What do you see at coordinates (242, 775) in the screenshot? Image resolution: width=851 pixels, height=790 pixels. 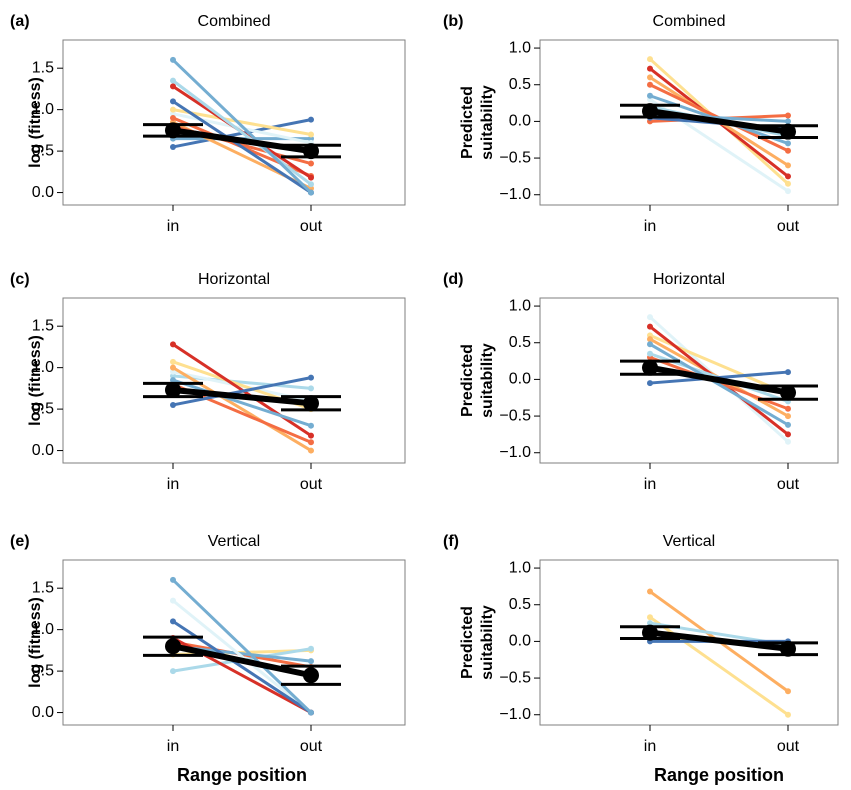 I see `x-axis-label: Range position` at bounding box center [242, 775].